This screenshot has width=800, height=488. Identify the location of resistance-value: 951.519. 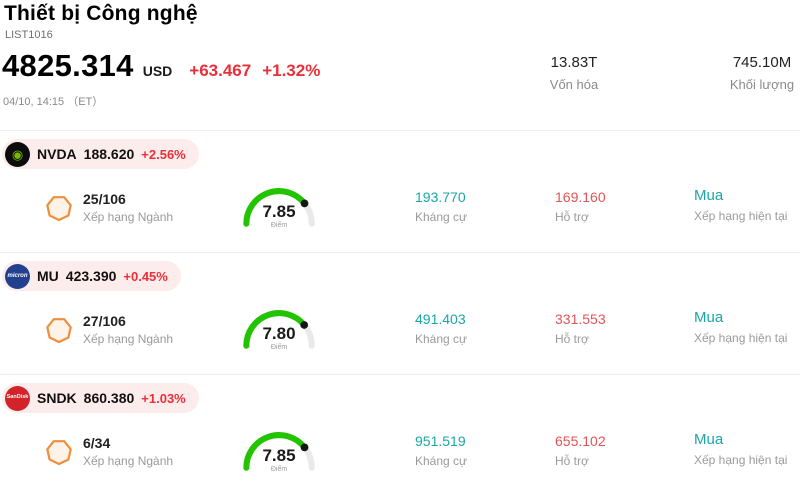
(440, 441).